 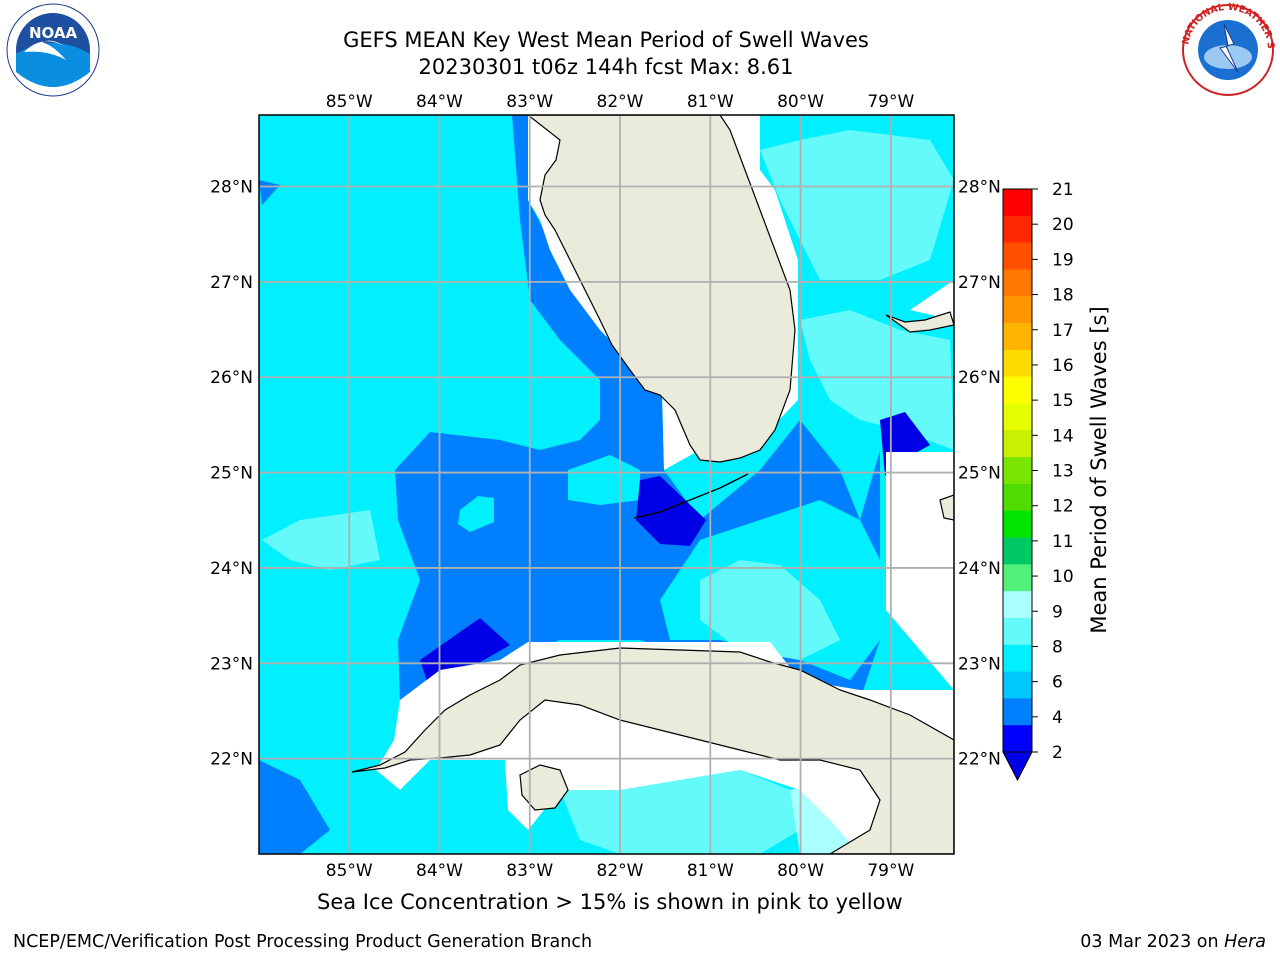 I want to click on lon-label-top: 85°W, so click(x=349, y=102).